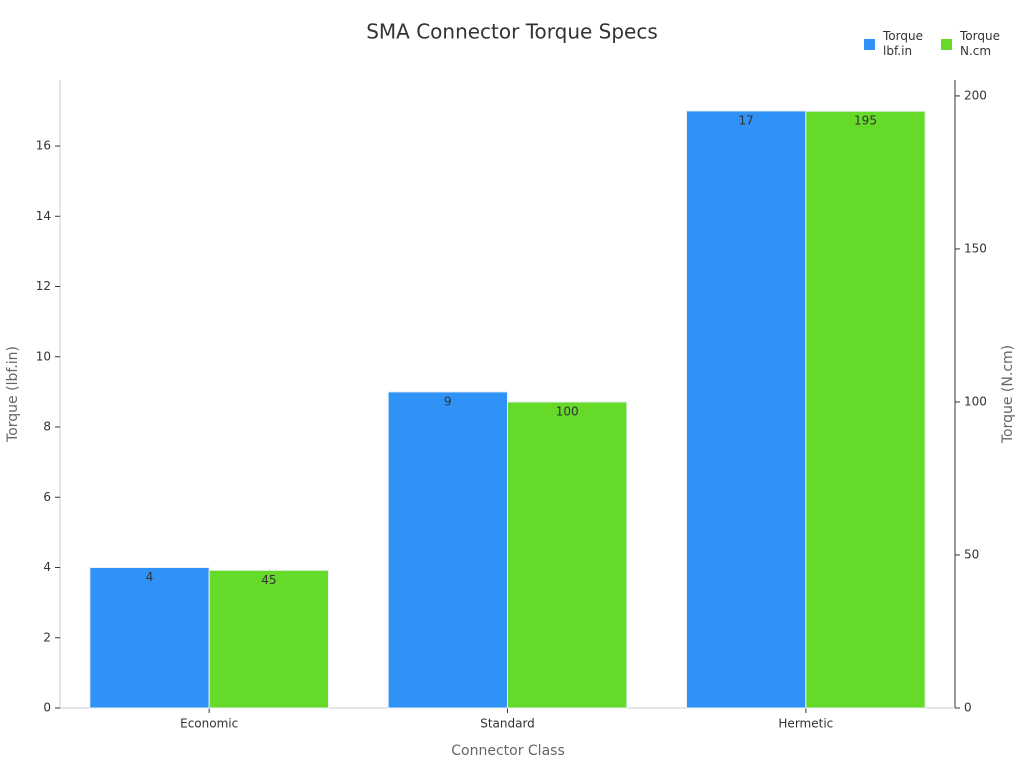 The width and height of the screenshot is (1024, 768). I want to click on y-tick-label: 4, so click(47, 567).